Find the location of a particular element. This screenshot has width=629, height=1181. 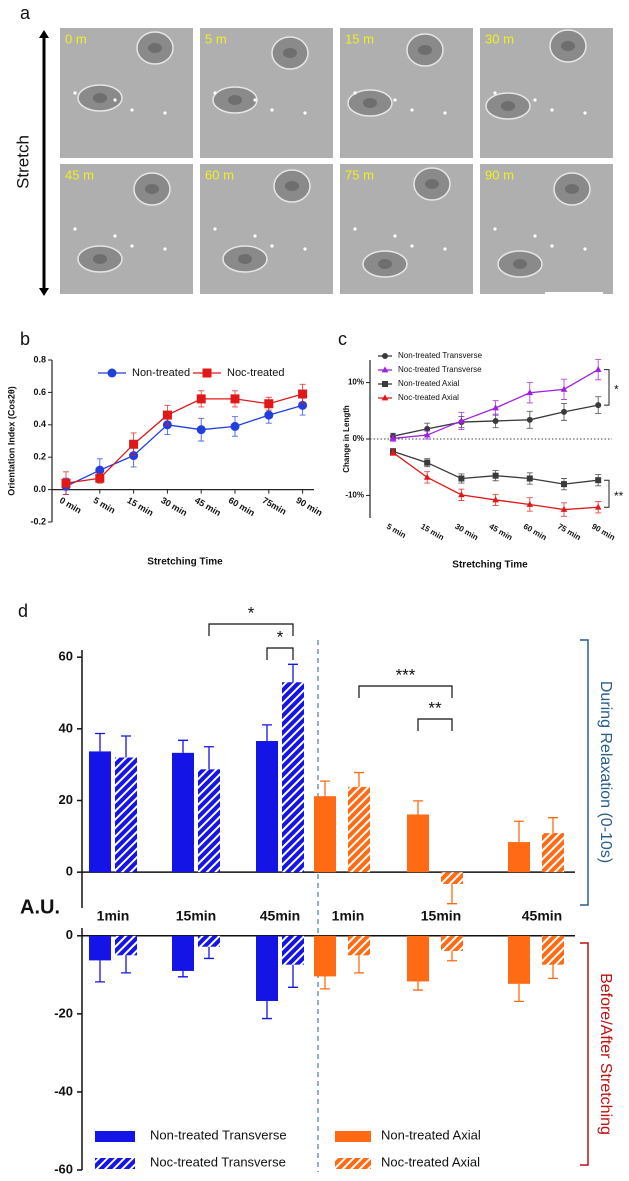

series-line is located at coordinates (184, 445).